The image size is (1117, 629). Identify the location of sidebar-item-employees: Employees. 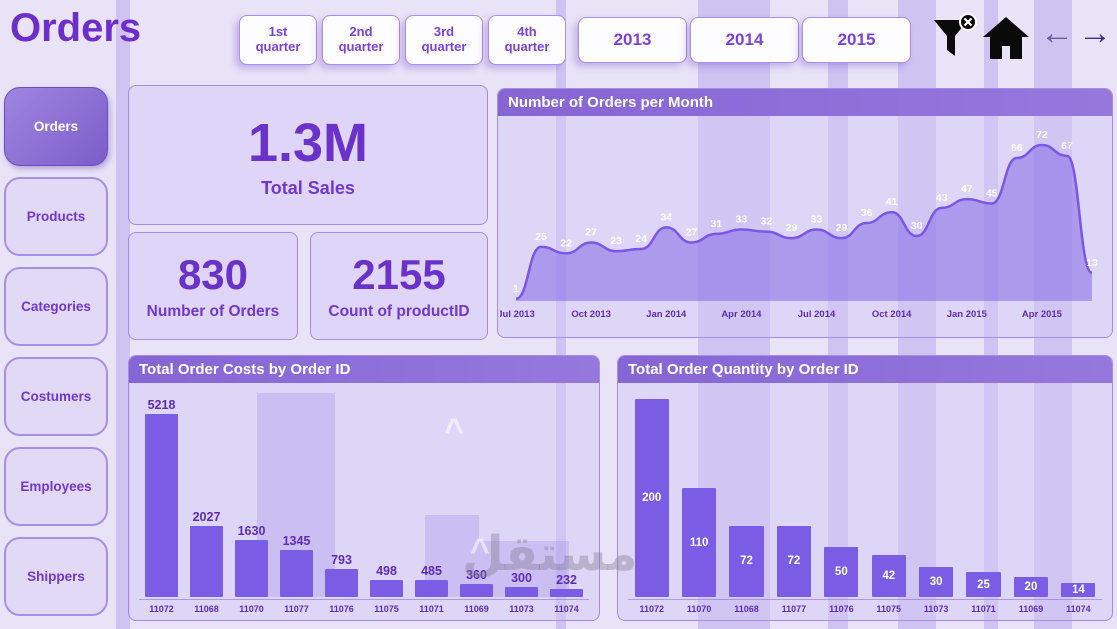
(56, 486).